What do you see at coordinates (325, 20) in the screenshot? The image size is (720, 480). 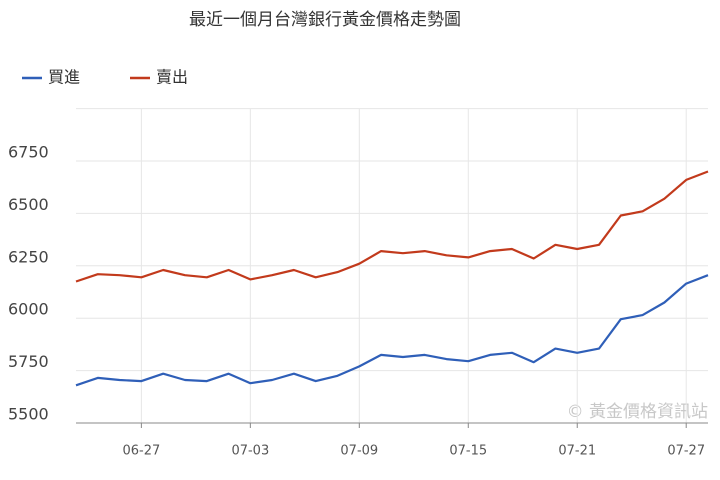 I see `chart-title: 最近一個月台灣銀行黃金價格走勢圖` at bounding box center [325, 20].